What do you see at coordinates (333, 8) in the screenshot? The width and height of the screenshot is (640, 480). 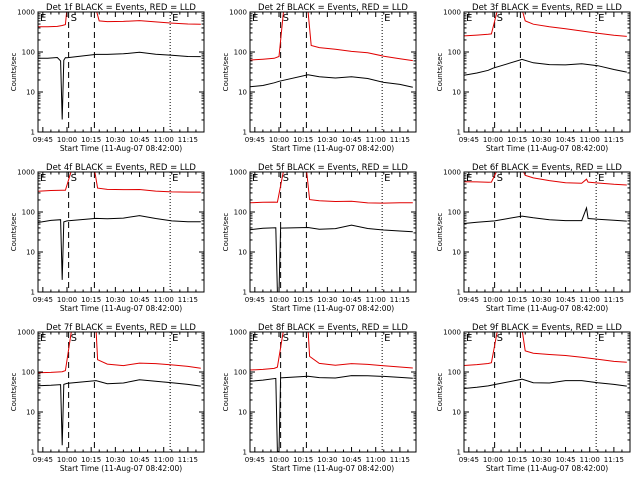 I see `panel-title: Det 2f BLACK = Events, RED = LLD` at bounding box center [333, 8].